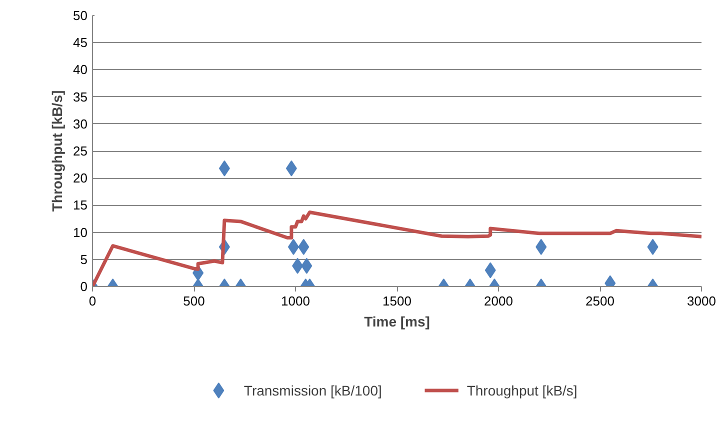  Describe the element at coordinates (313, 390) in the screenshot. I see `legend-label: Transmission [kB/100]` at that location.